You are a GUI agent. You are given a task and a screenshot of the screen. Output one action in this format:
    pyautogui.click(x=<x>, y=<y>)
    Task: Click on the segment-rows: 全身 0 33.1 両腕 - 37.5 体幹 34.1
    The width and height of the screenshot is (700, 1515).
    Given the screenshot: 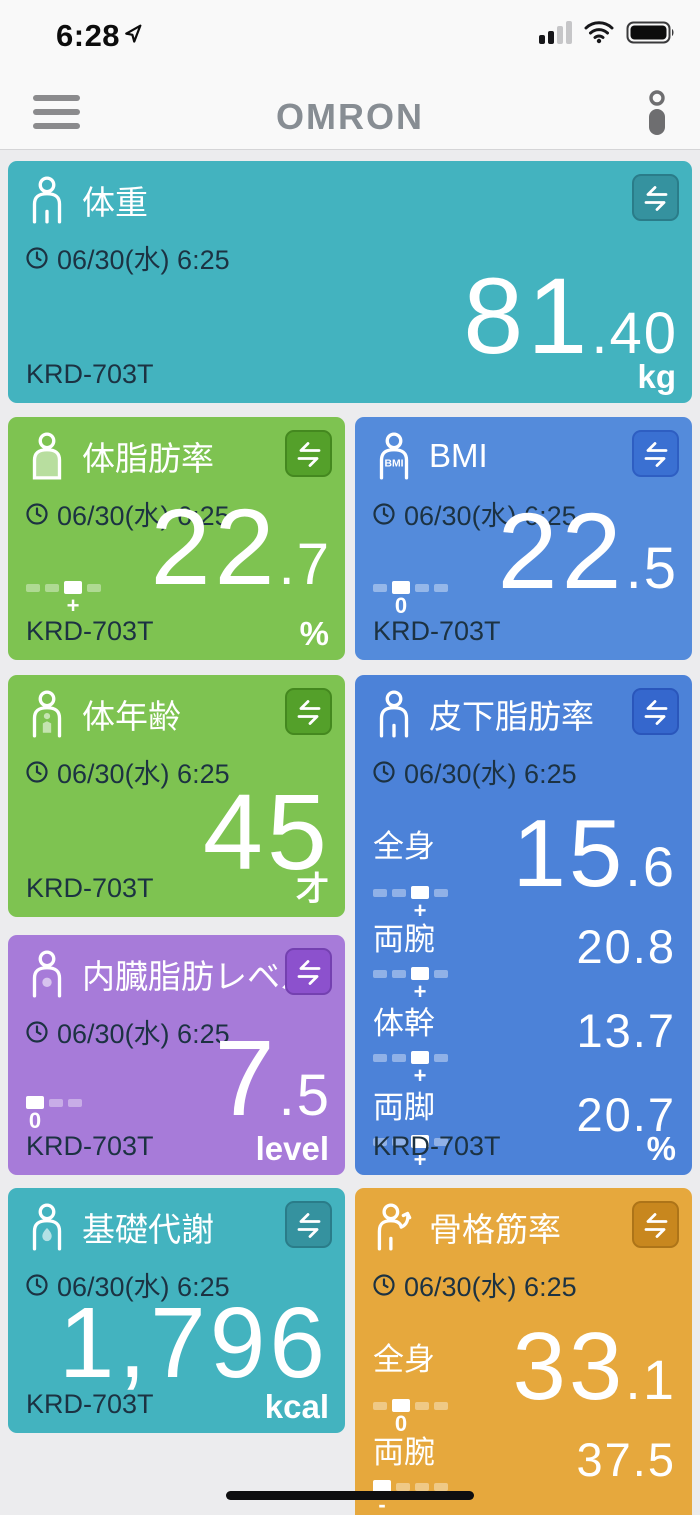 What is the action you would take?
    pyautogui.click(x=524, y=1407)
    